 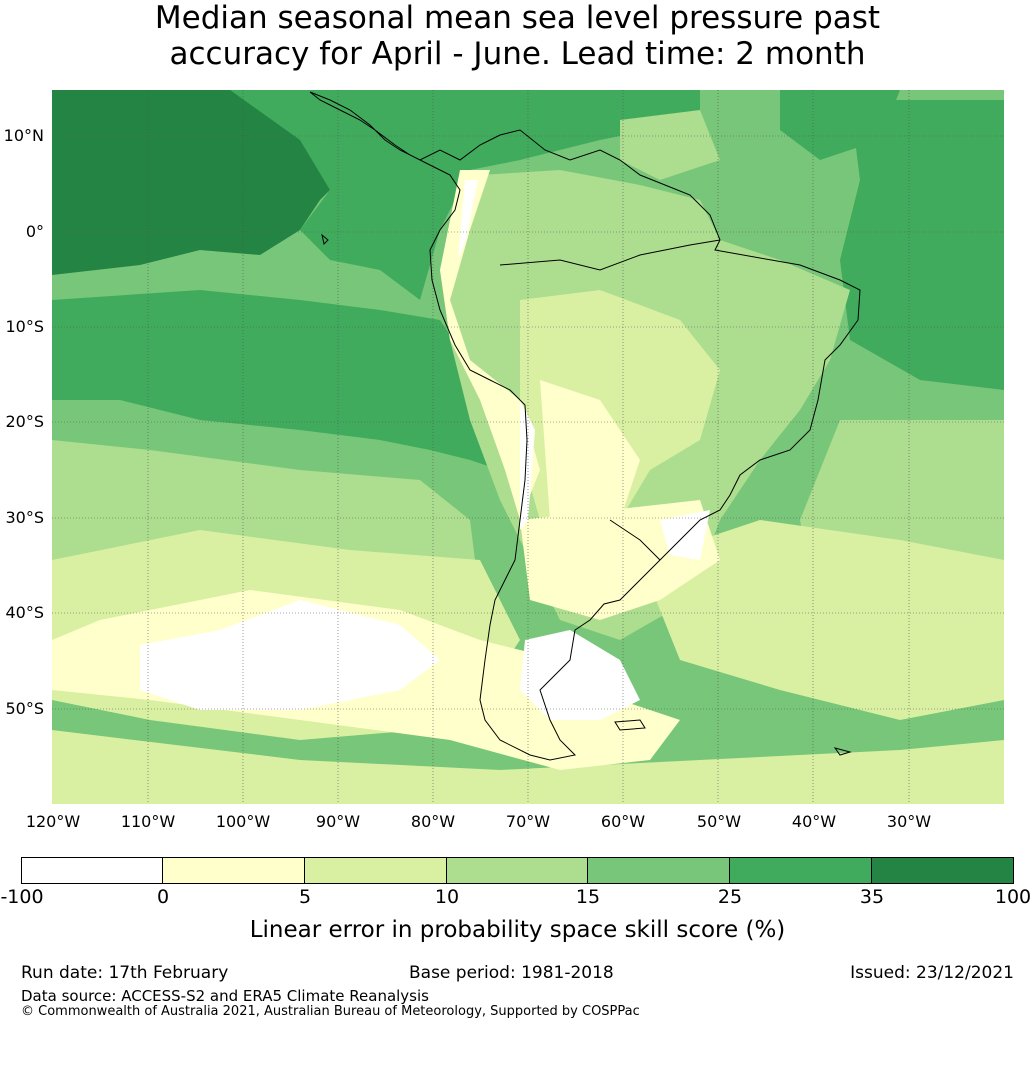 What do you see at coordinates (511, 973) in the screenshot?
I see `base-period: Base period: 1981-2018` at bounding box center [511, 973].